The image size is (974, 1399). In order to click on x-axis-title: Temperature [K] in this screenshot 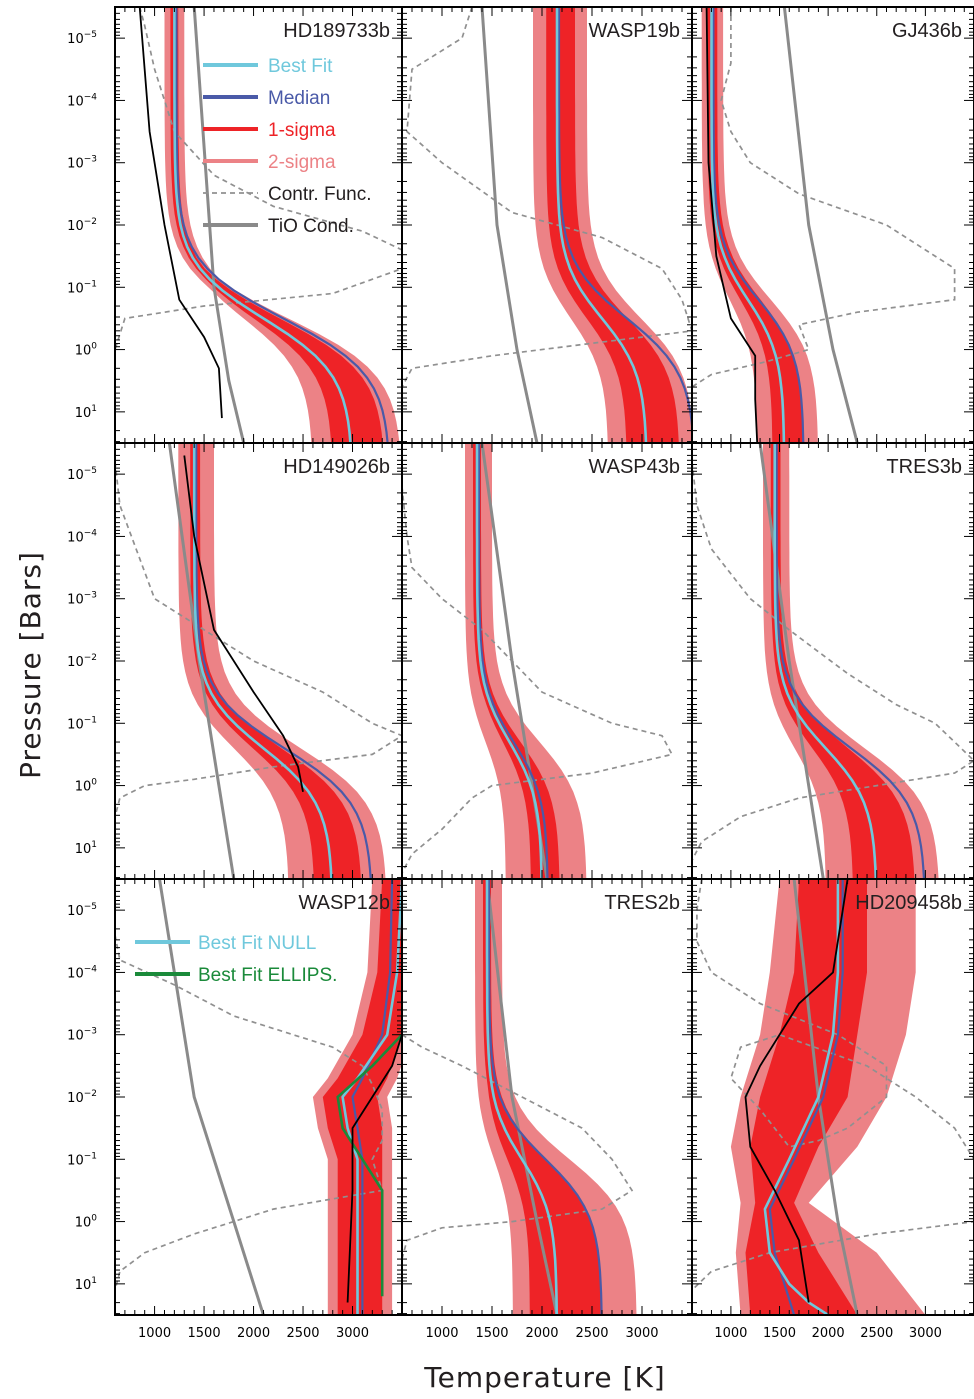, I will do `click(544, 1377)`.